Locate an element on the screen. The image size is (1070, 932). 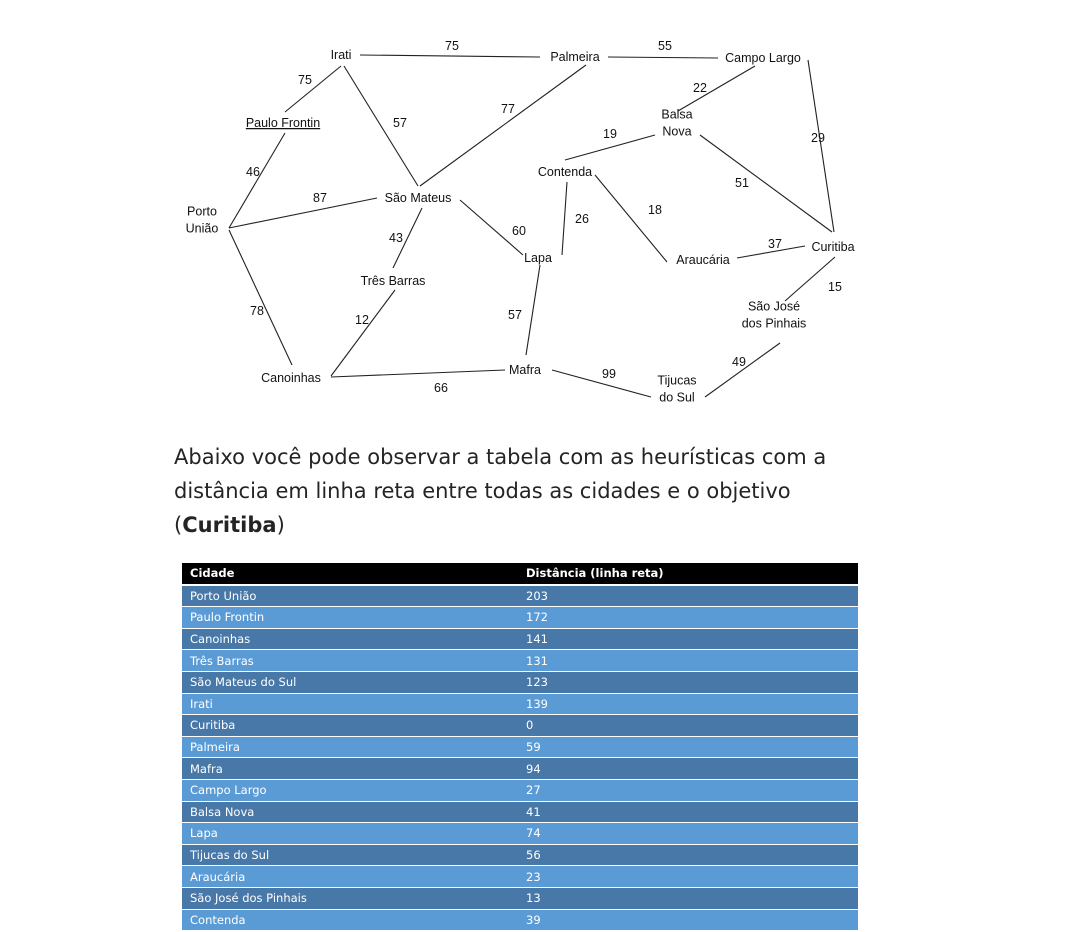
edge-weight-balsa_nova-contenda: 19 is located at coordinates (610, 134).